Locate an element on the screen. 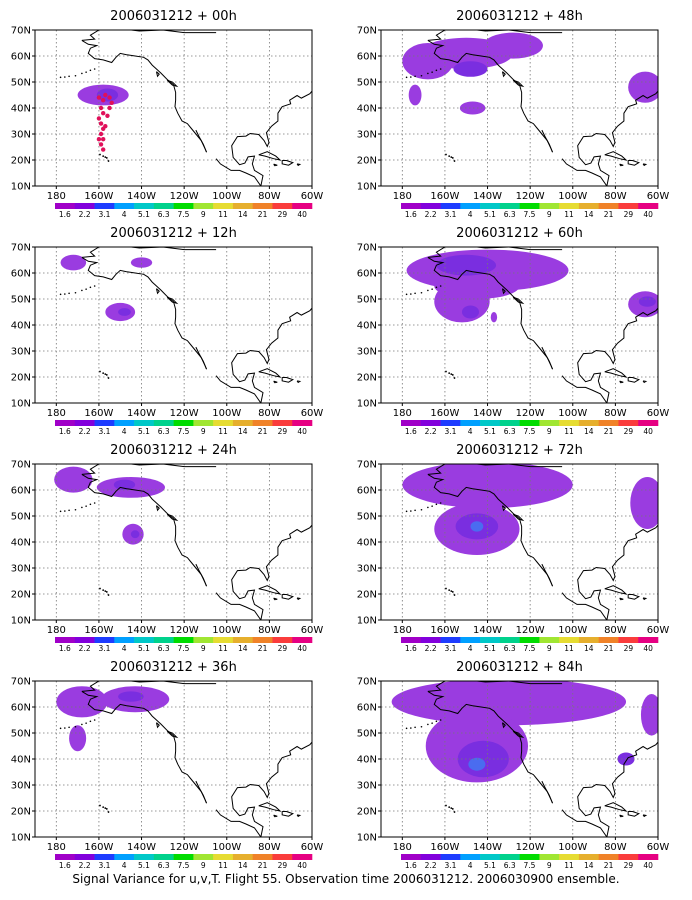  colorbar-label: 21 is located at coordinates (609, 865).